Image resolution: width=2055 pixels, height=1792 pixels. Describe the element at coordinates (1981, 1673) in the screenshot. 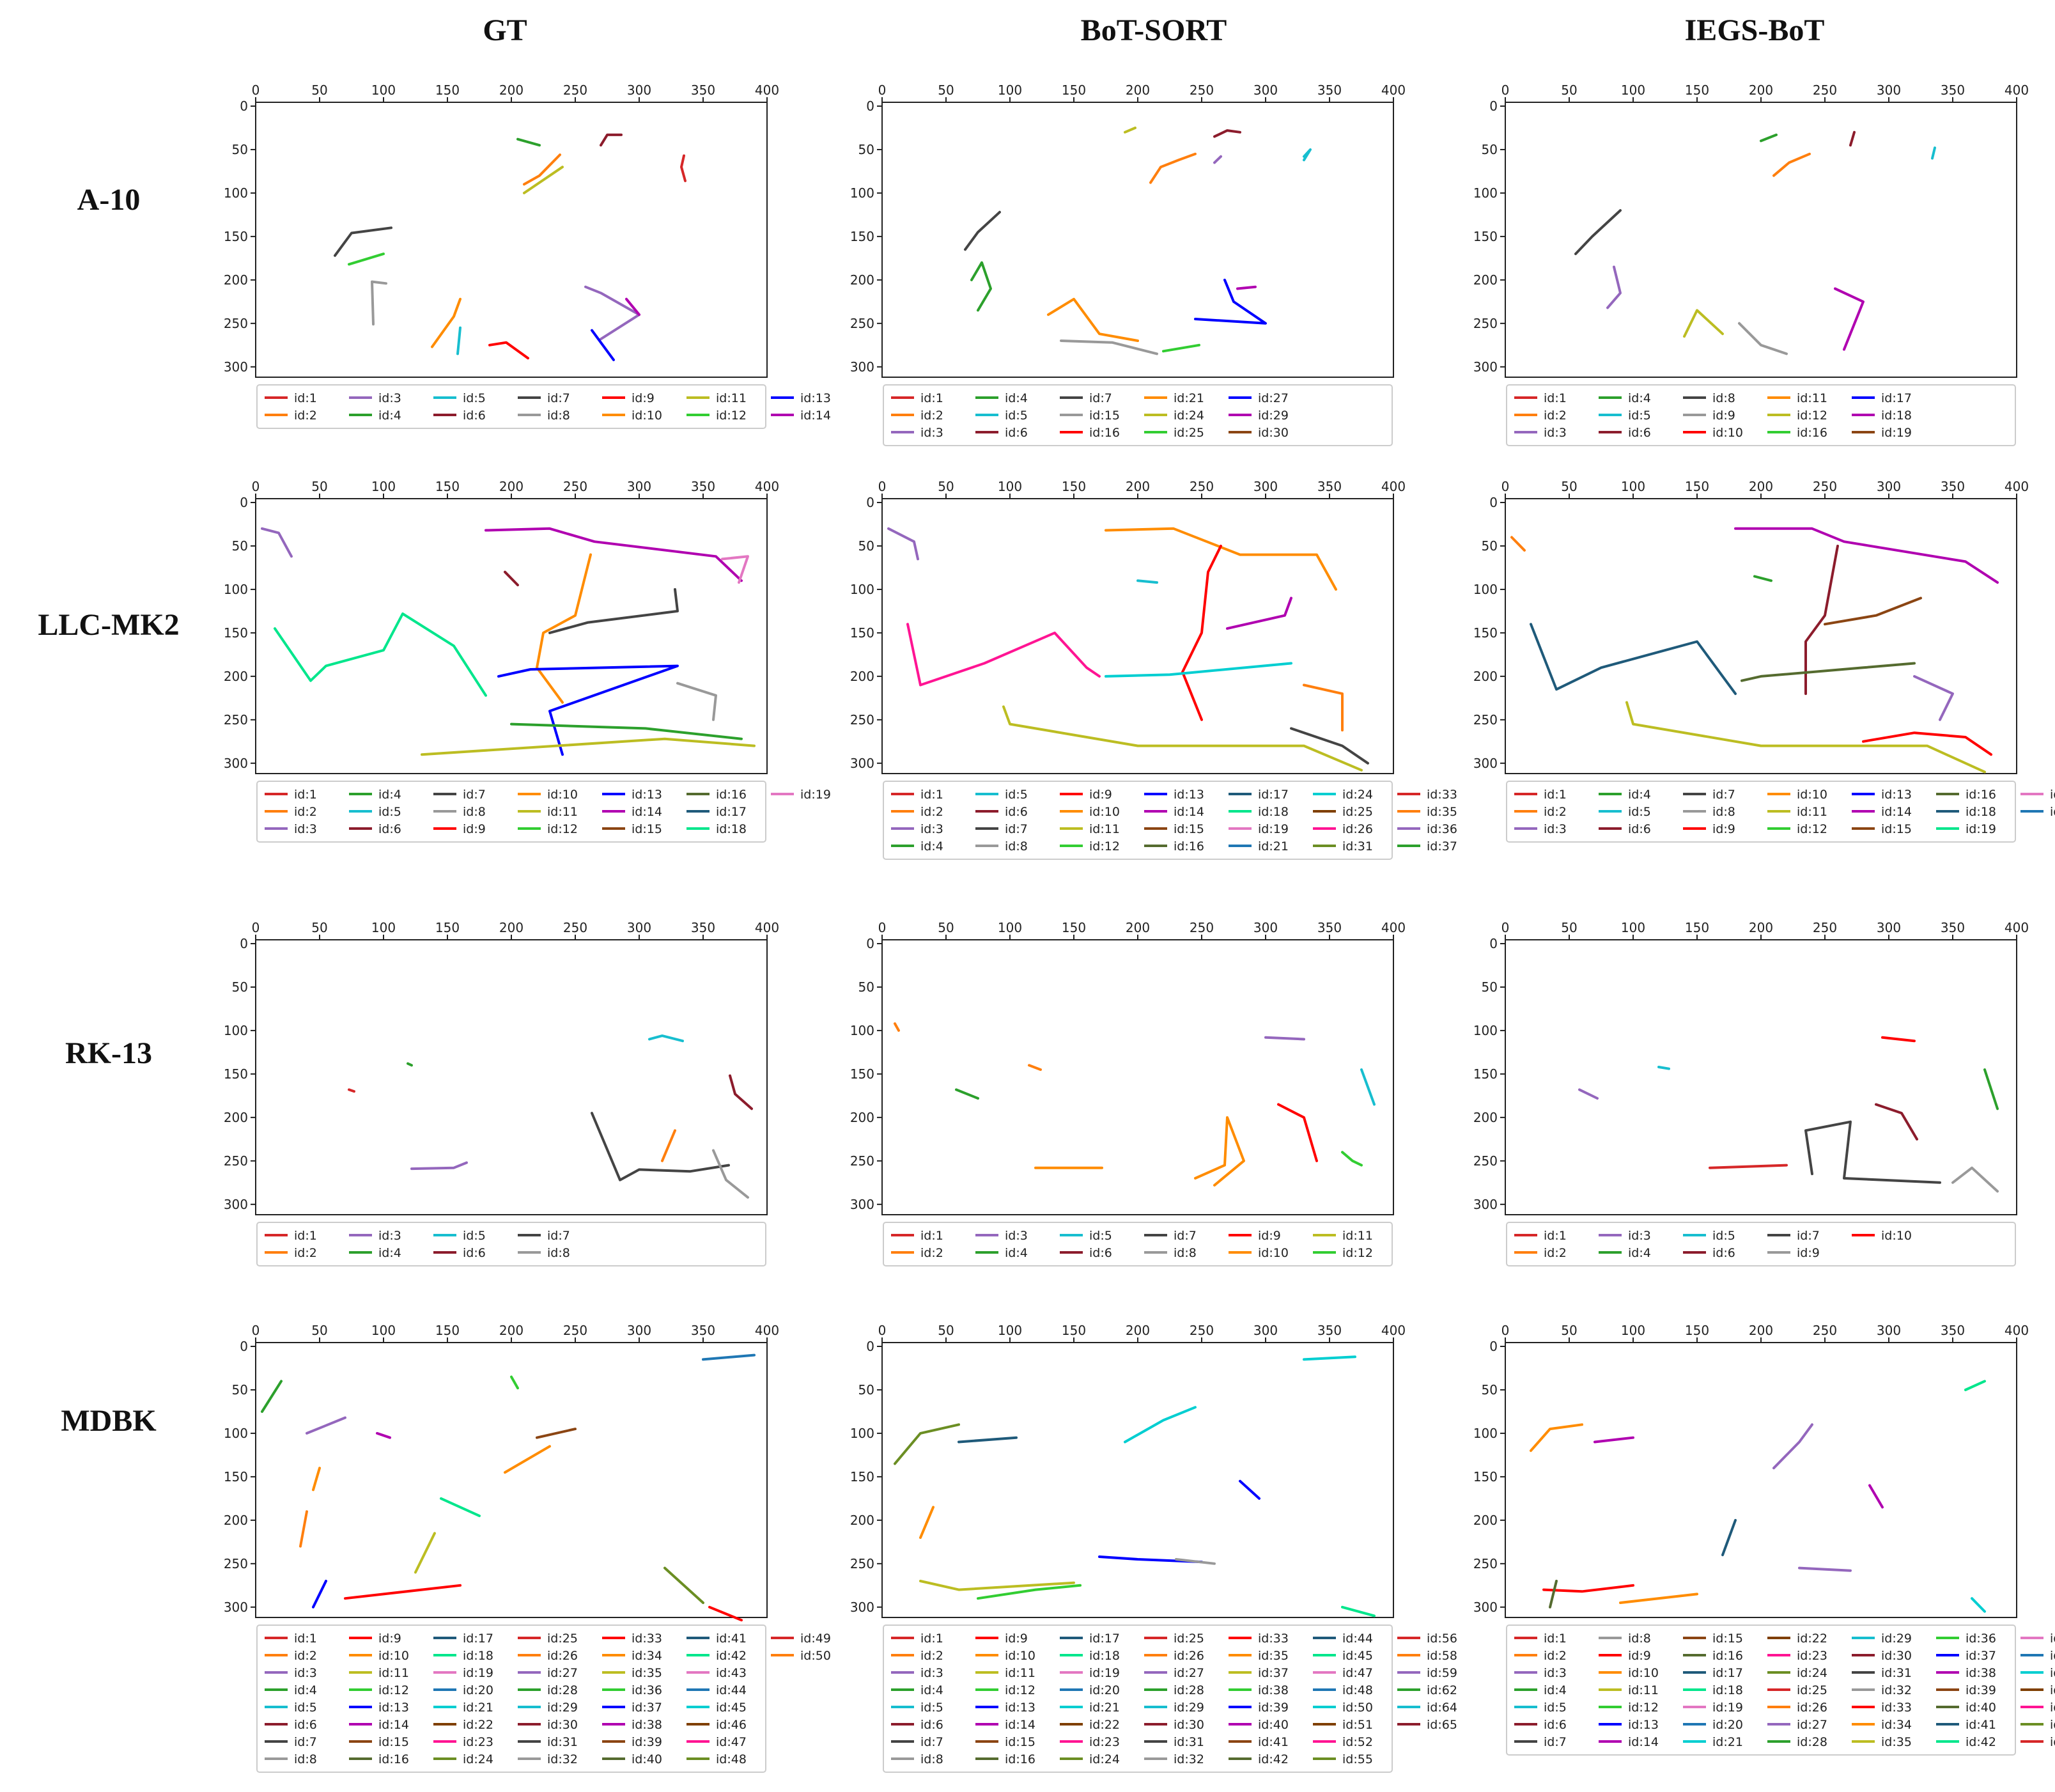

I see `legend-label: id:38` at that location.